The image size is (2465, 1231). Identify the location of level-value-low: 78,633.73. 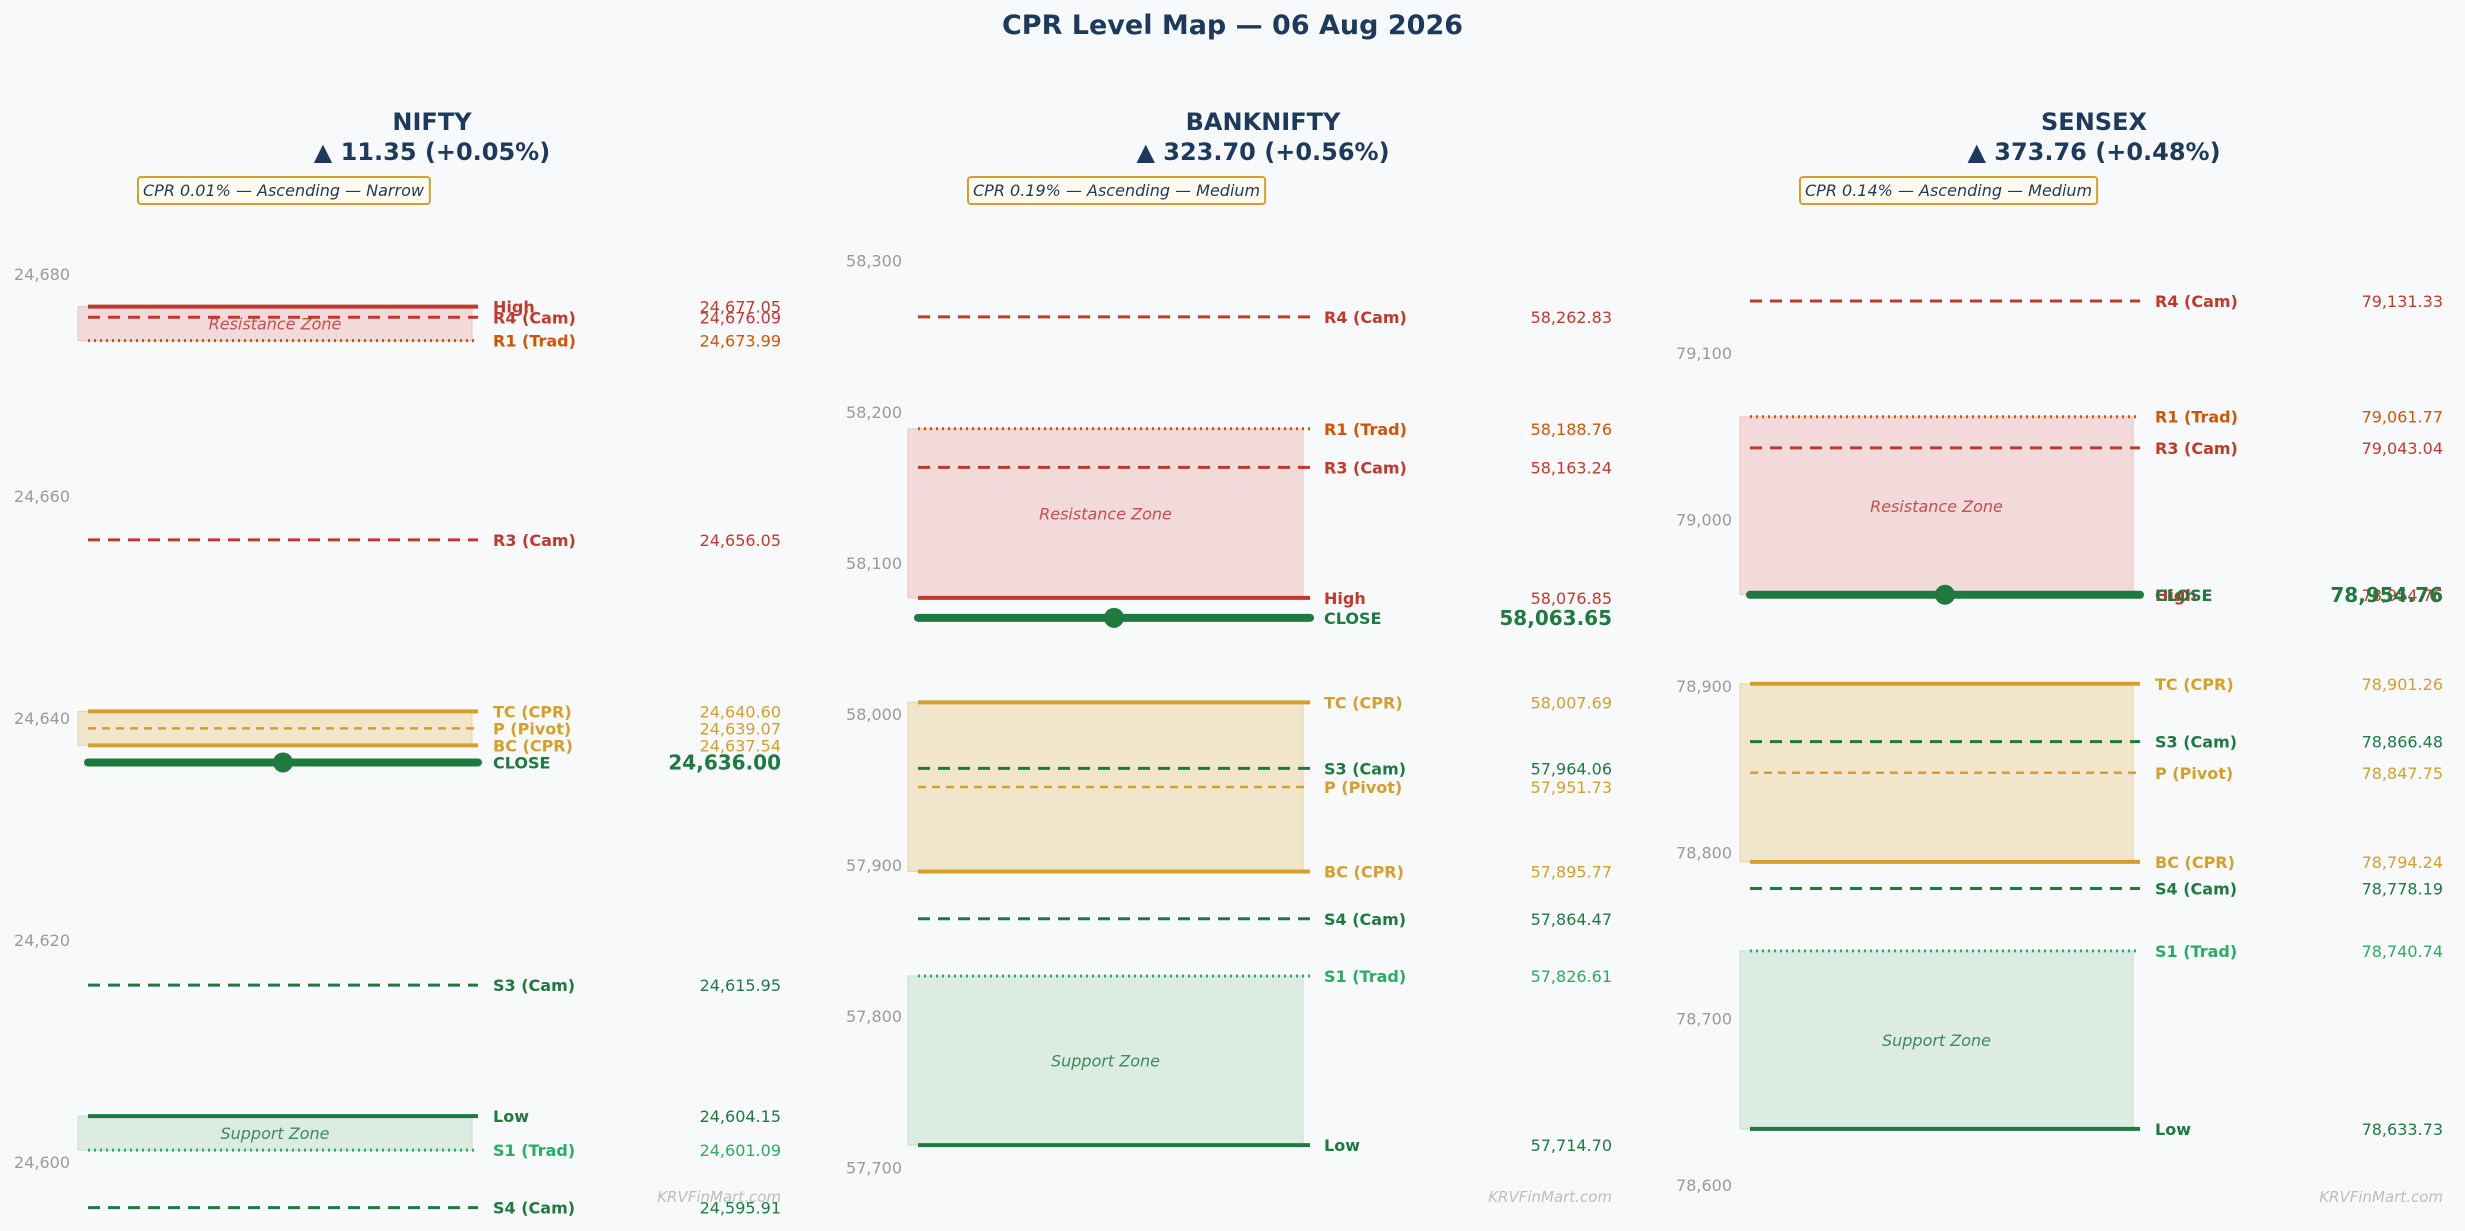
(2402, 1129).